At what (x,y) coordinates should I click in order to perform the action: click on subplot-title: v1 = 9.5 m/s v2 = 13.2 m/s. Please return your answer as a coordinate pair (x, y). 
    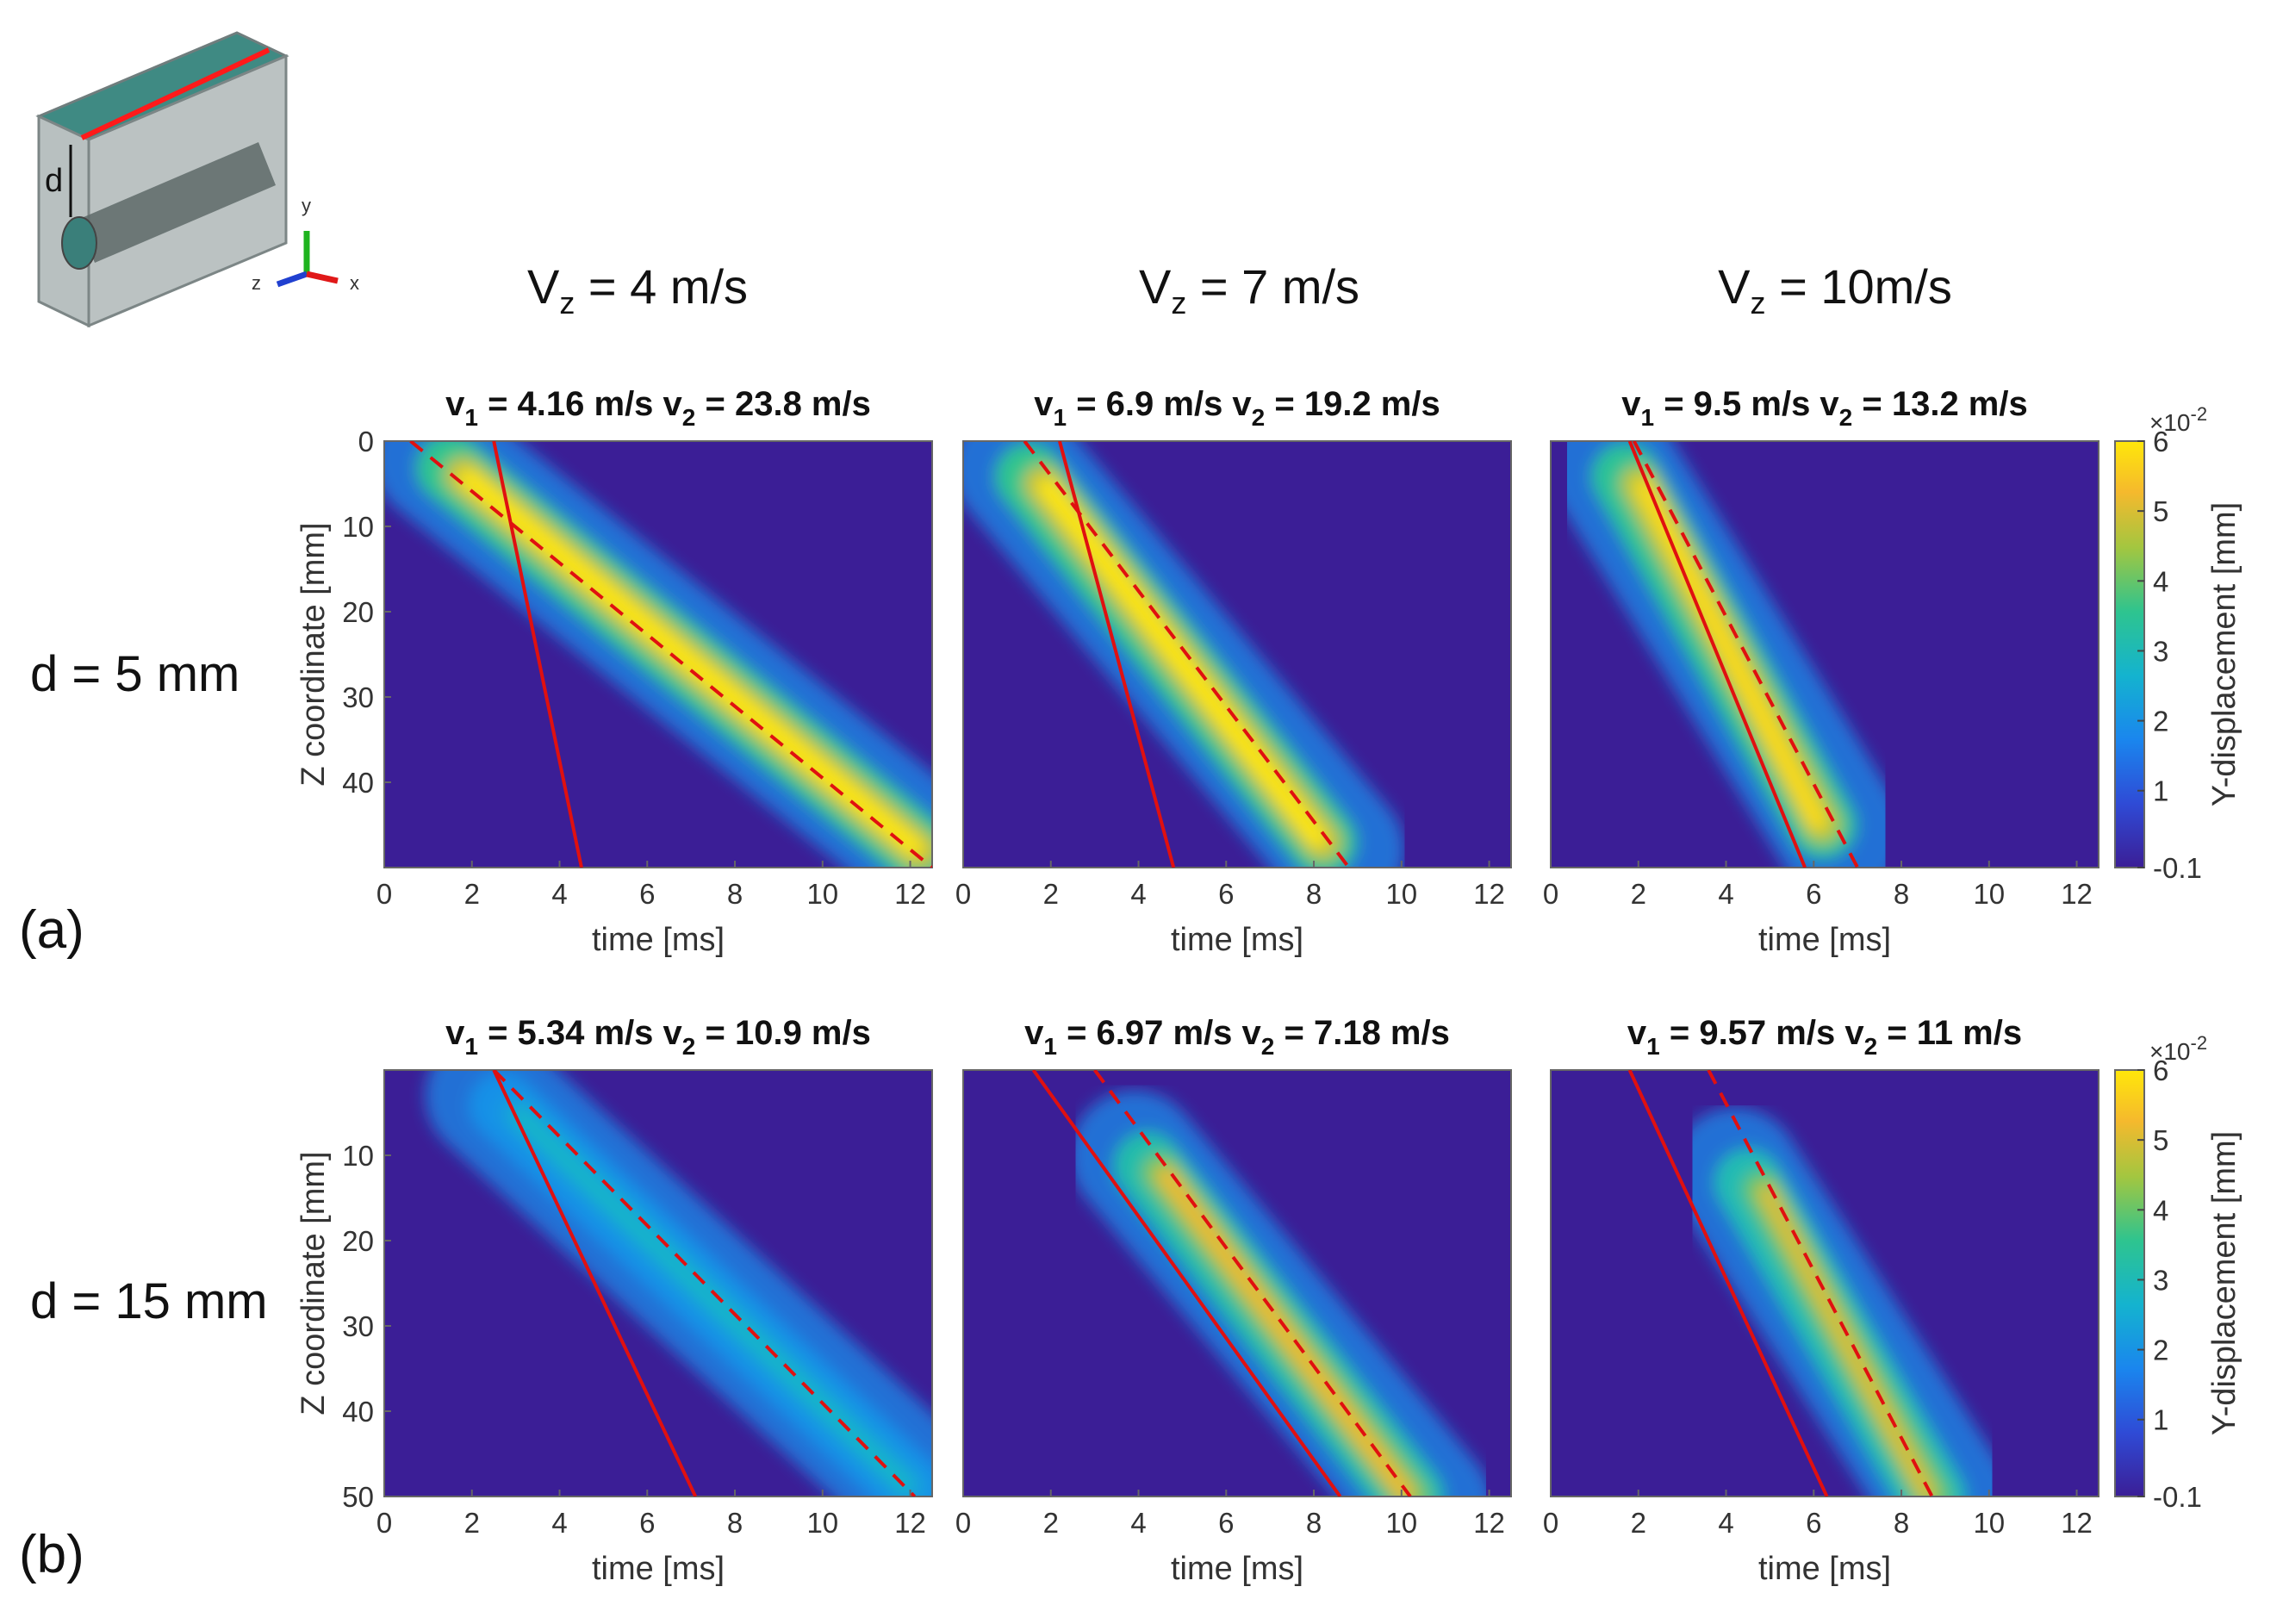
    Looking at the image, I should click on (1824, 408).